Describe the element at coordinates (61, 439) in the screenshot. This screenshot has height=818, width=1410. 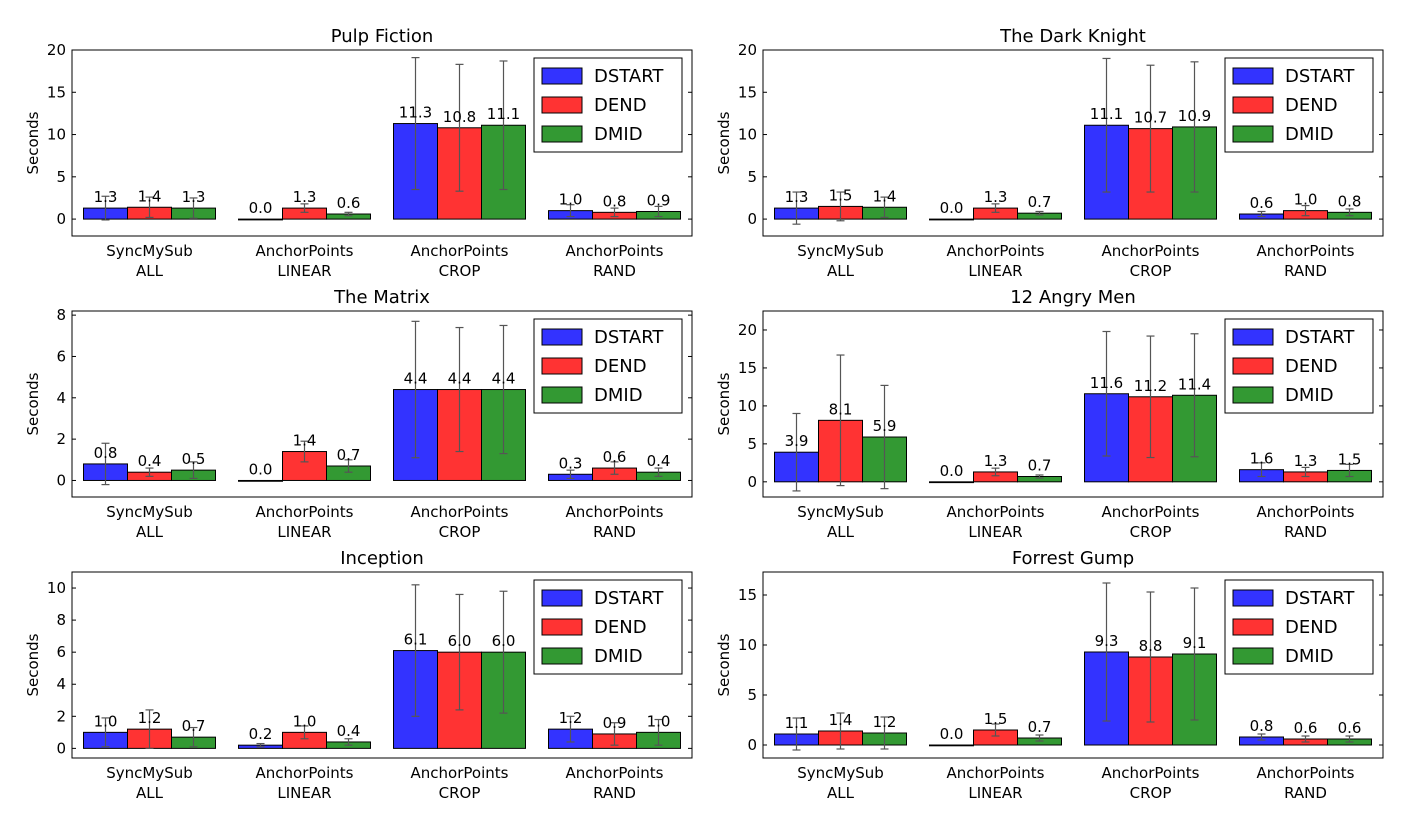
I see `y-tick-label: 2` at that location.